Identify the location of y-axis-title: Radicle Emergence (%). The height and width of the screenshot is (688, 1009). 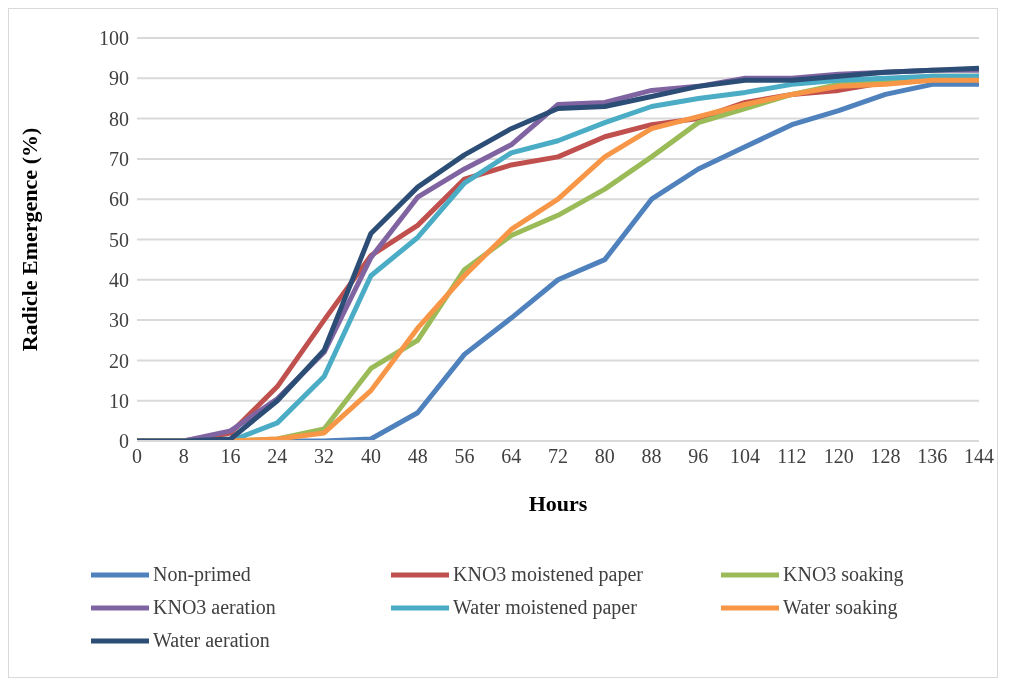
(29, 239).